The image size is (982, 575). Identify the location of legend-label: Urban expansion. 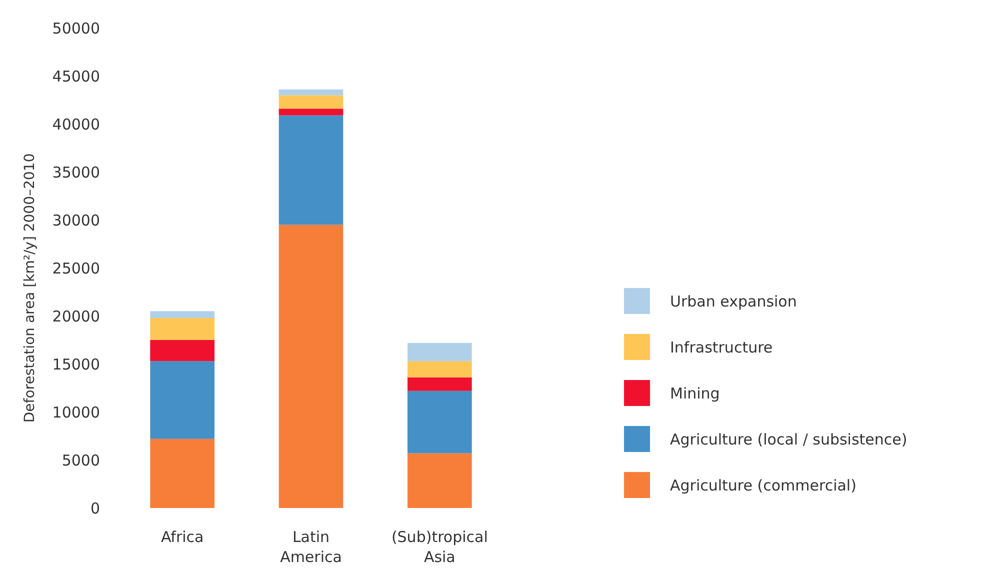
(733, 301).